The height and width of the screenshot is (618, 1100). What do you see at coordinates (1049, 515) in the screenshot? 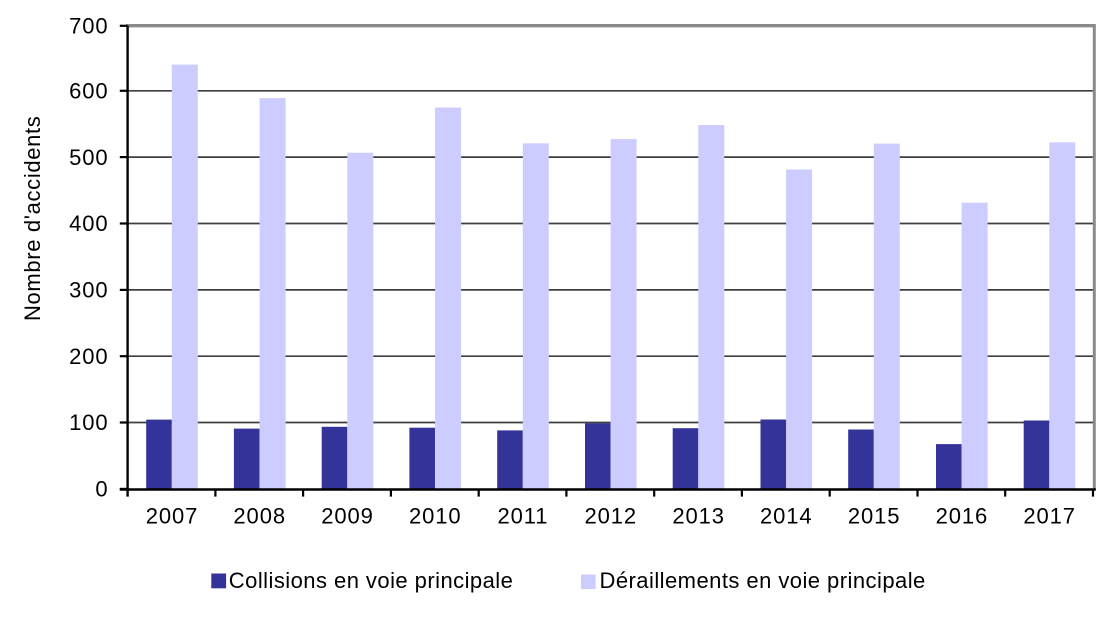
I see `svg-text: 2017` at bounding box center [1049, 515].